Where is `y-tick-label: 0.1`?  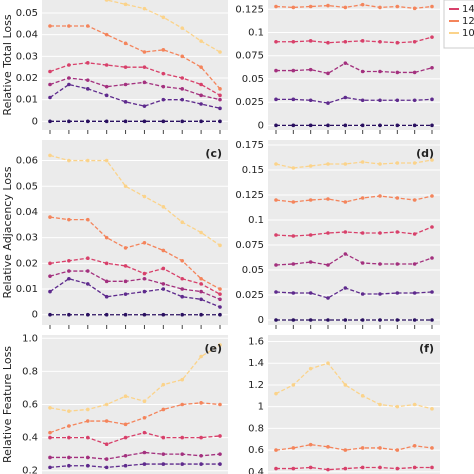
y-tick-label: 0.1 is located at coordinates (256, 220).